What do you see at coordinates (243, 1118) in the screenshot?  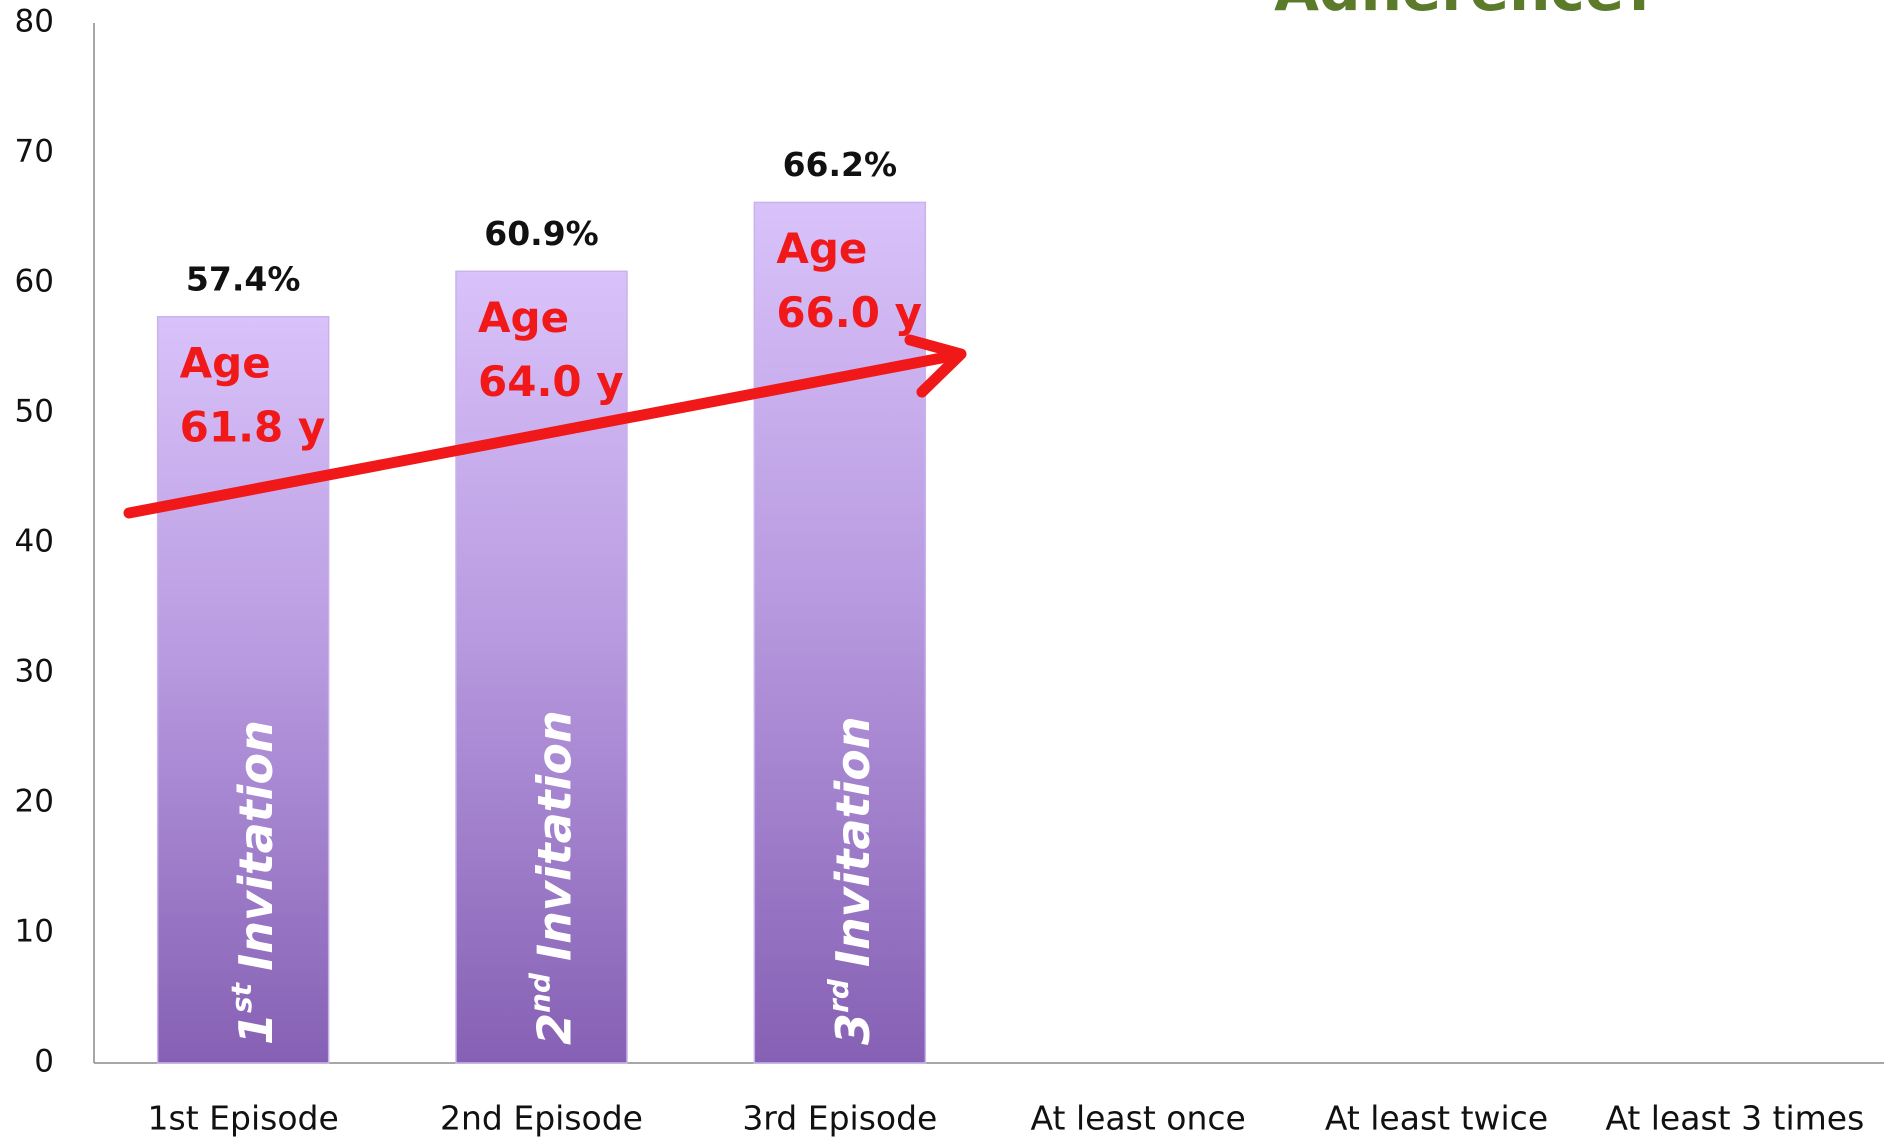 I see `x-tick-label: 1st Episode` at bounding box center [243, 1118].